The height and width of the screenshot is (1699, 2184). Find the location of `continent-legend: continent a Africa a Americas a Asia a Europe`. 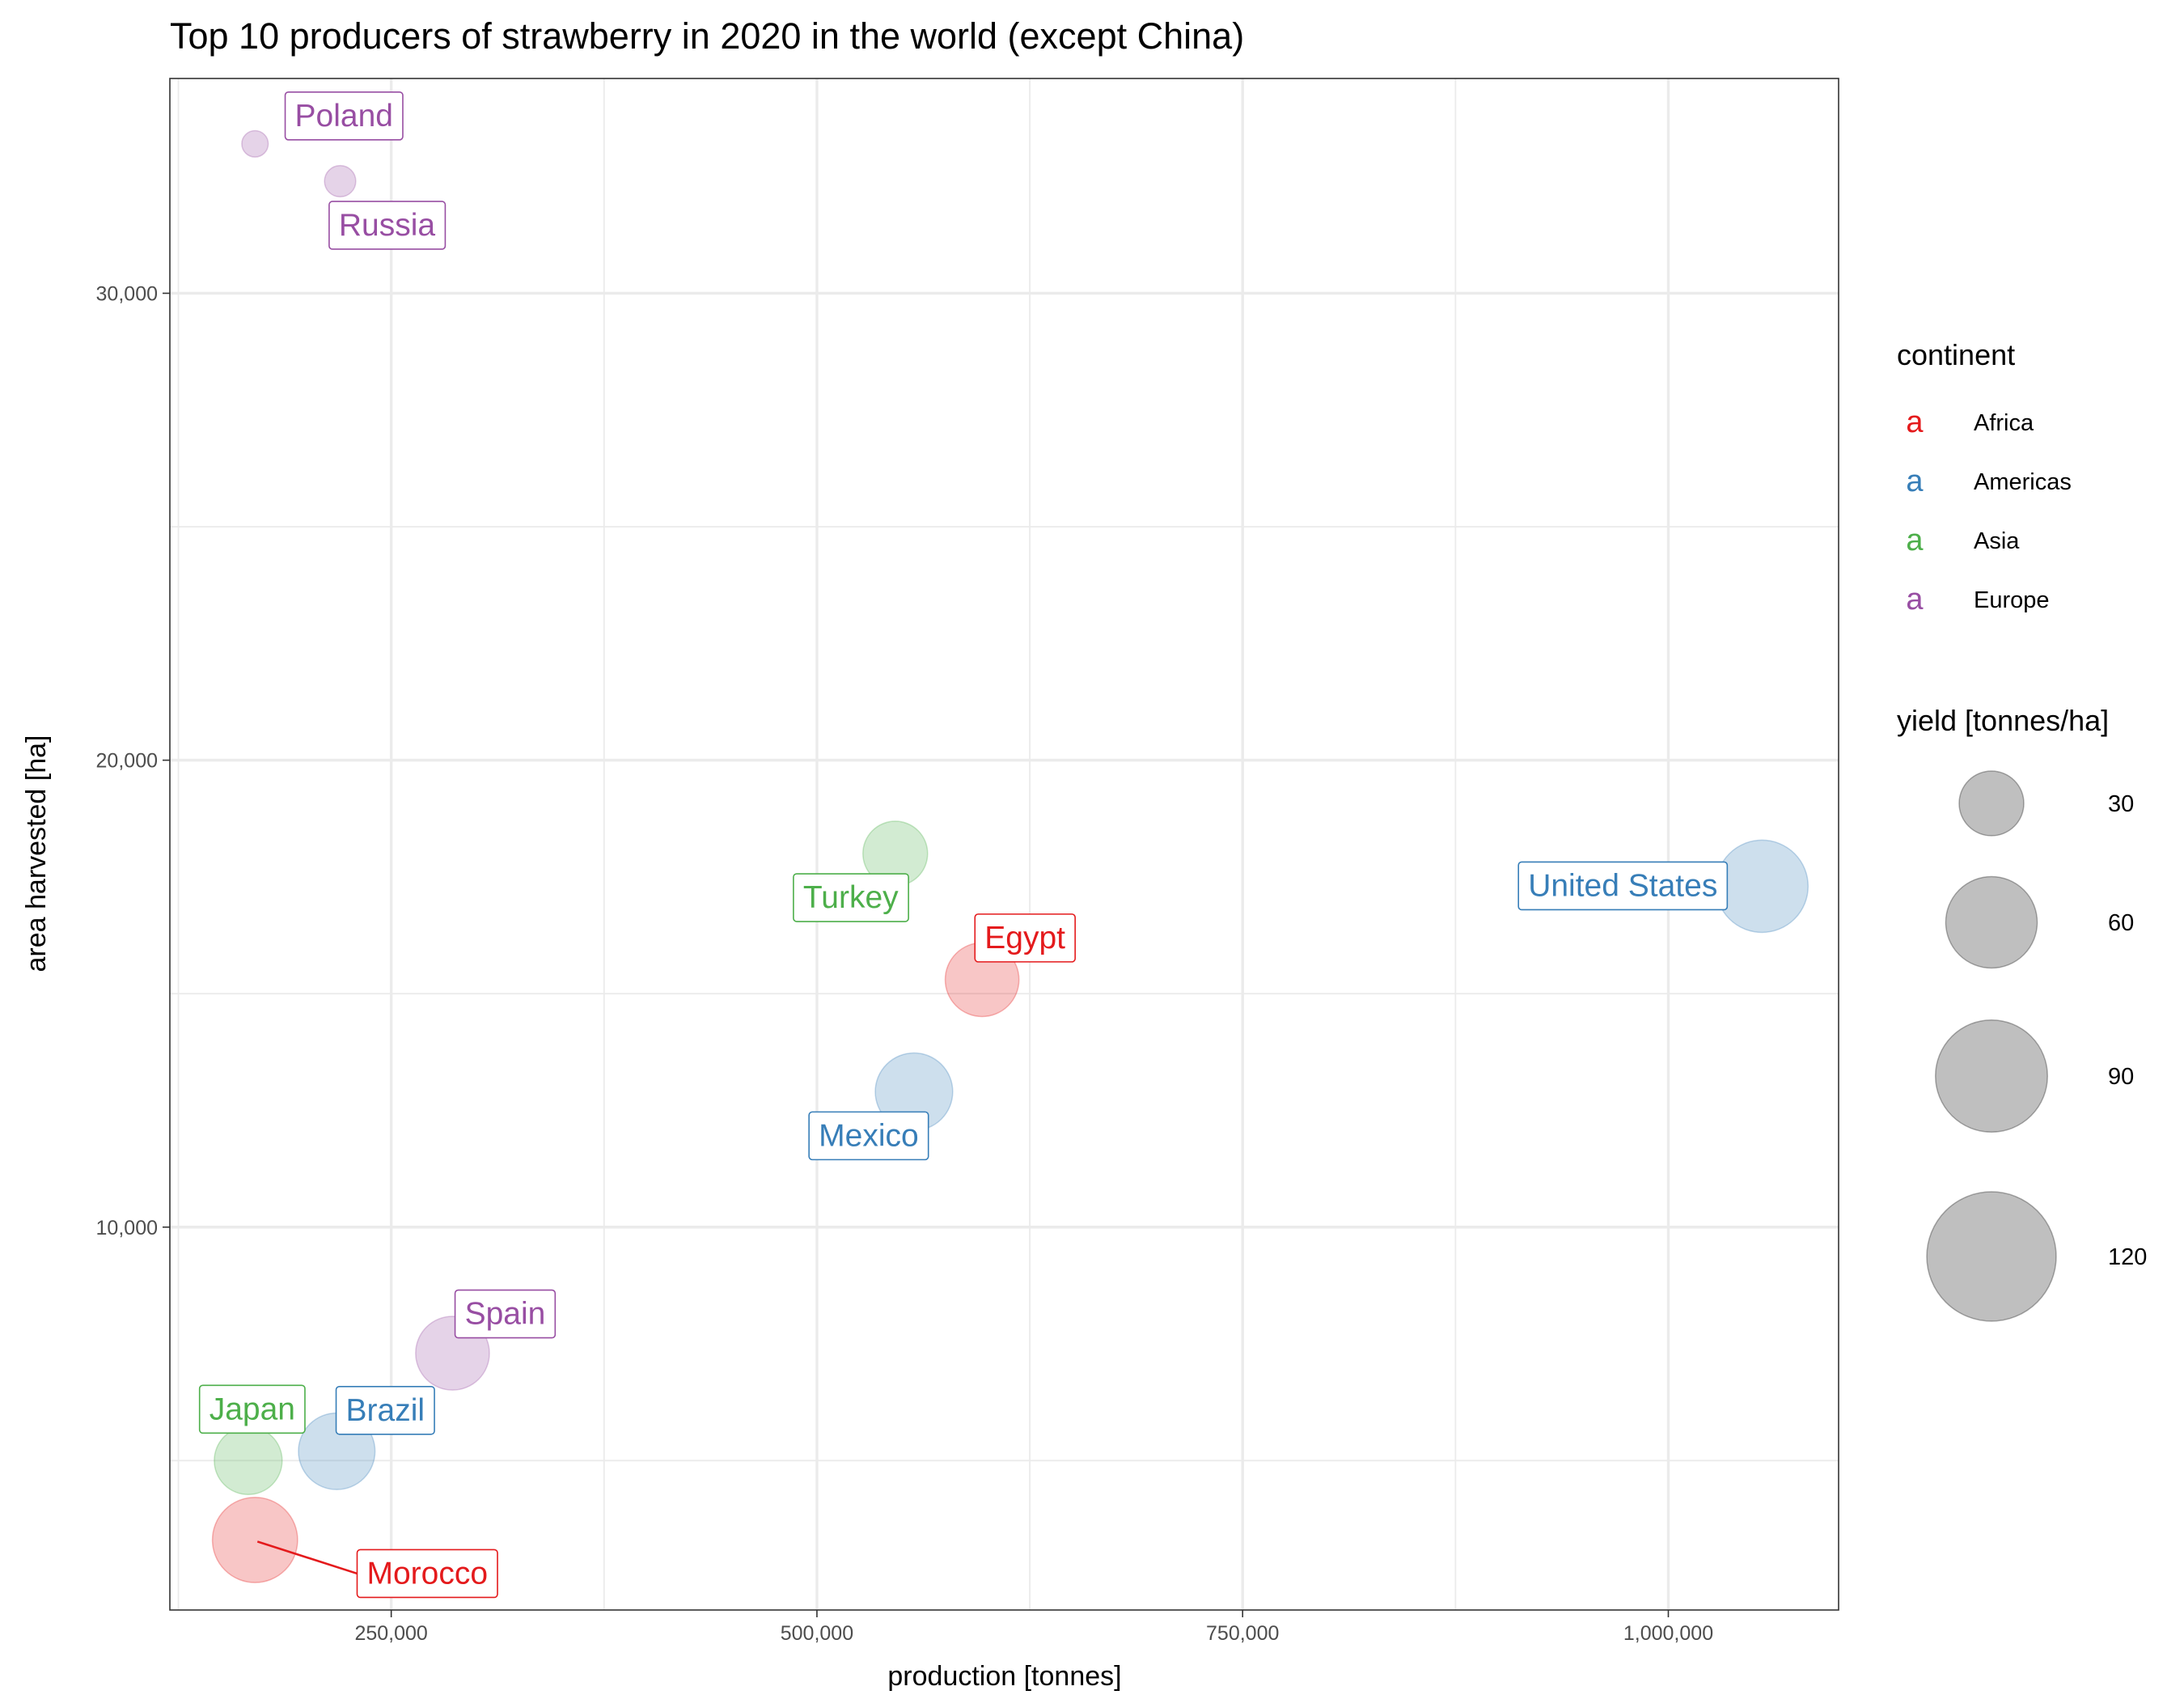

continent-legend: continent a Africa a Americas a Asia a Europe is located at coordinates (1984, 477).